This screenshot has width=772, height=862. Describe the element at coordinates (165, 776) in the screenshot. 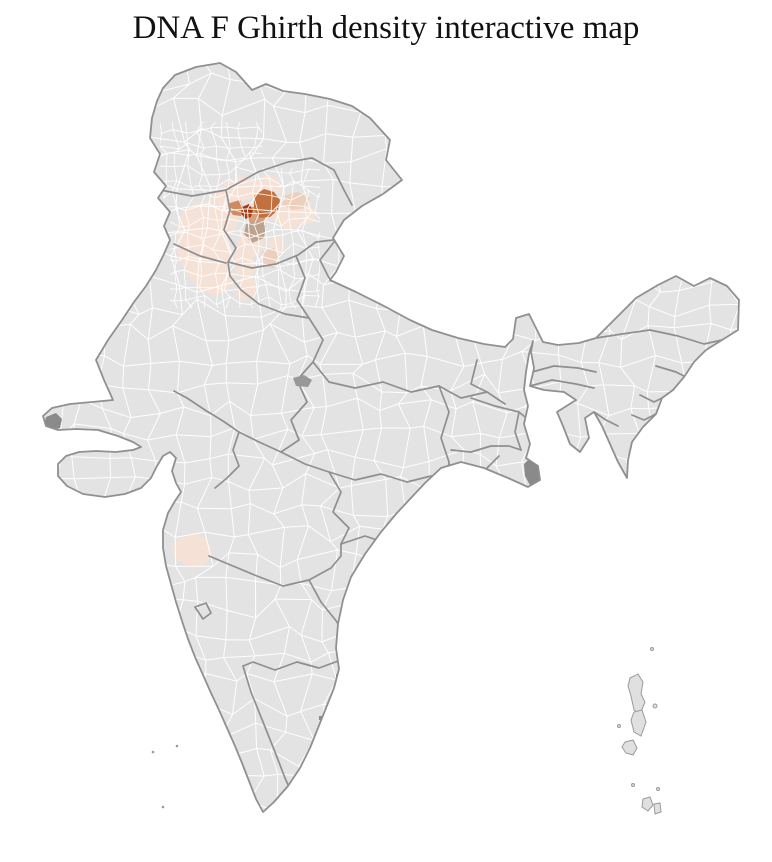

I see `lakshadweep-islands` at that location.